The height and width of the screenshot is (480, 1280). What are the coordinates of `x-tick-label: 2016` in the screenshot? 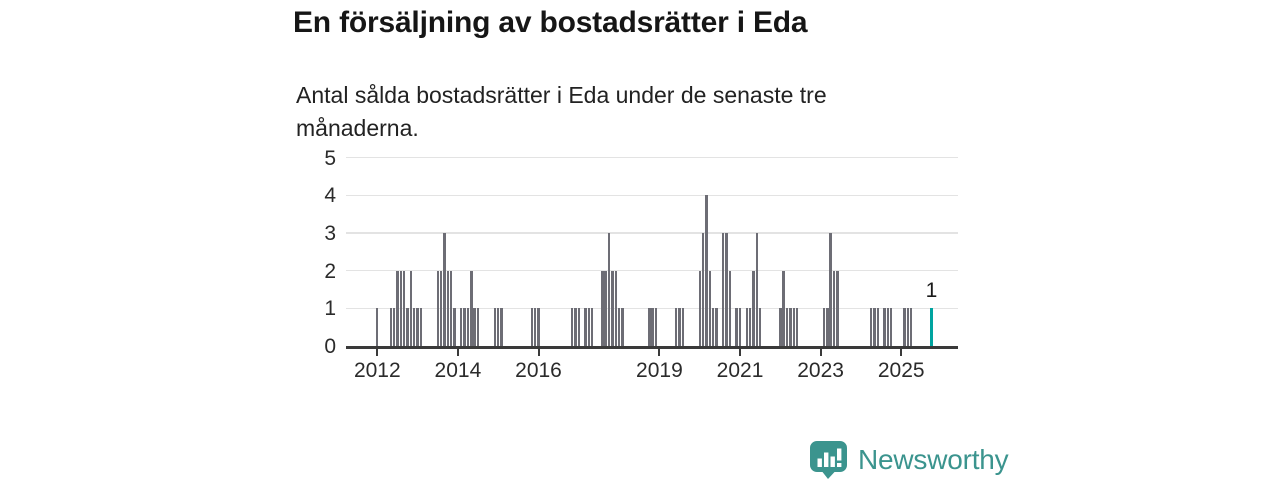 It's located at (538, 370).